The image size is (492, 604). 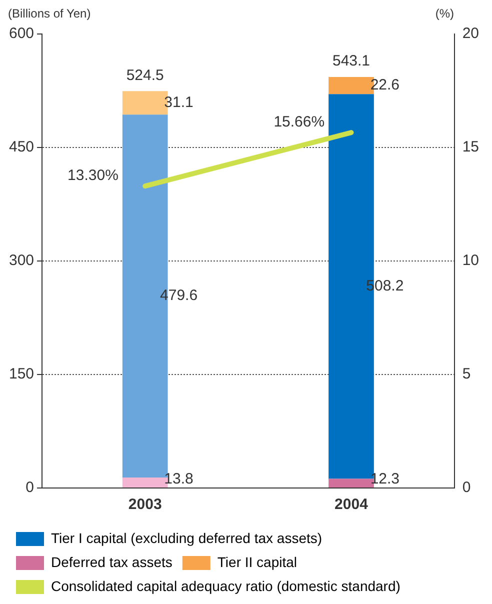 I want to click on y2-tick-label: 0, so click(x=466, y=487).